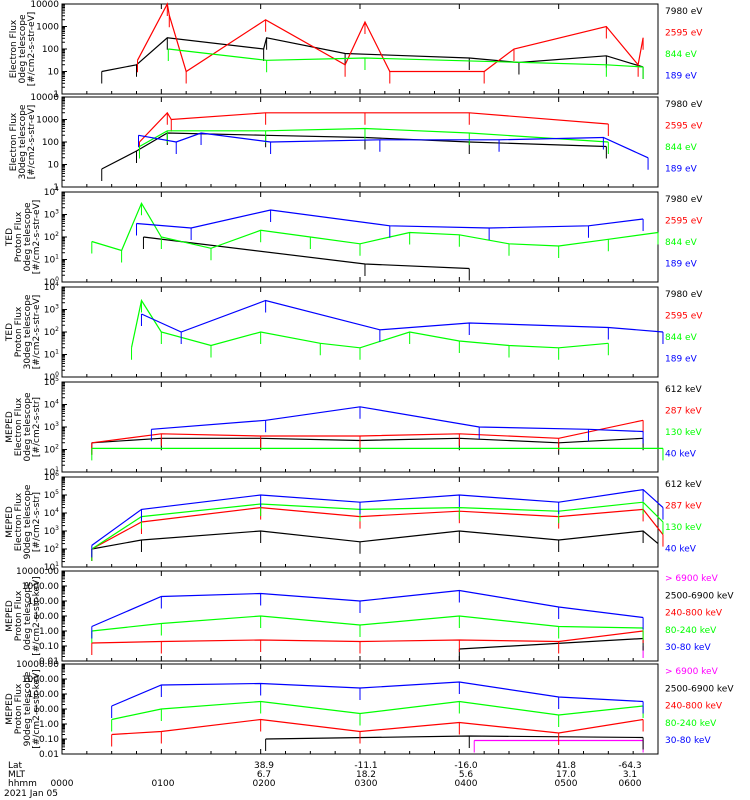 The width and height of the screenshot is (750, 800). I want to click on legend-entry: 40 keV, so click(681, 454).